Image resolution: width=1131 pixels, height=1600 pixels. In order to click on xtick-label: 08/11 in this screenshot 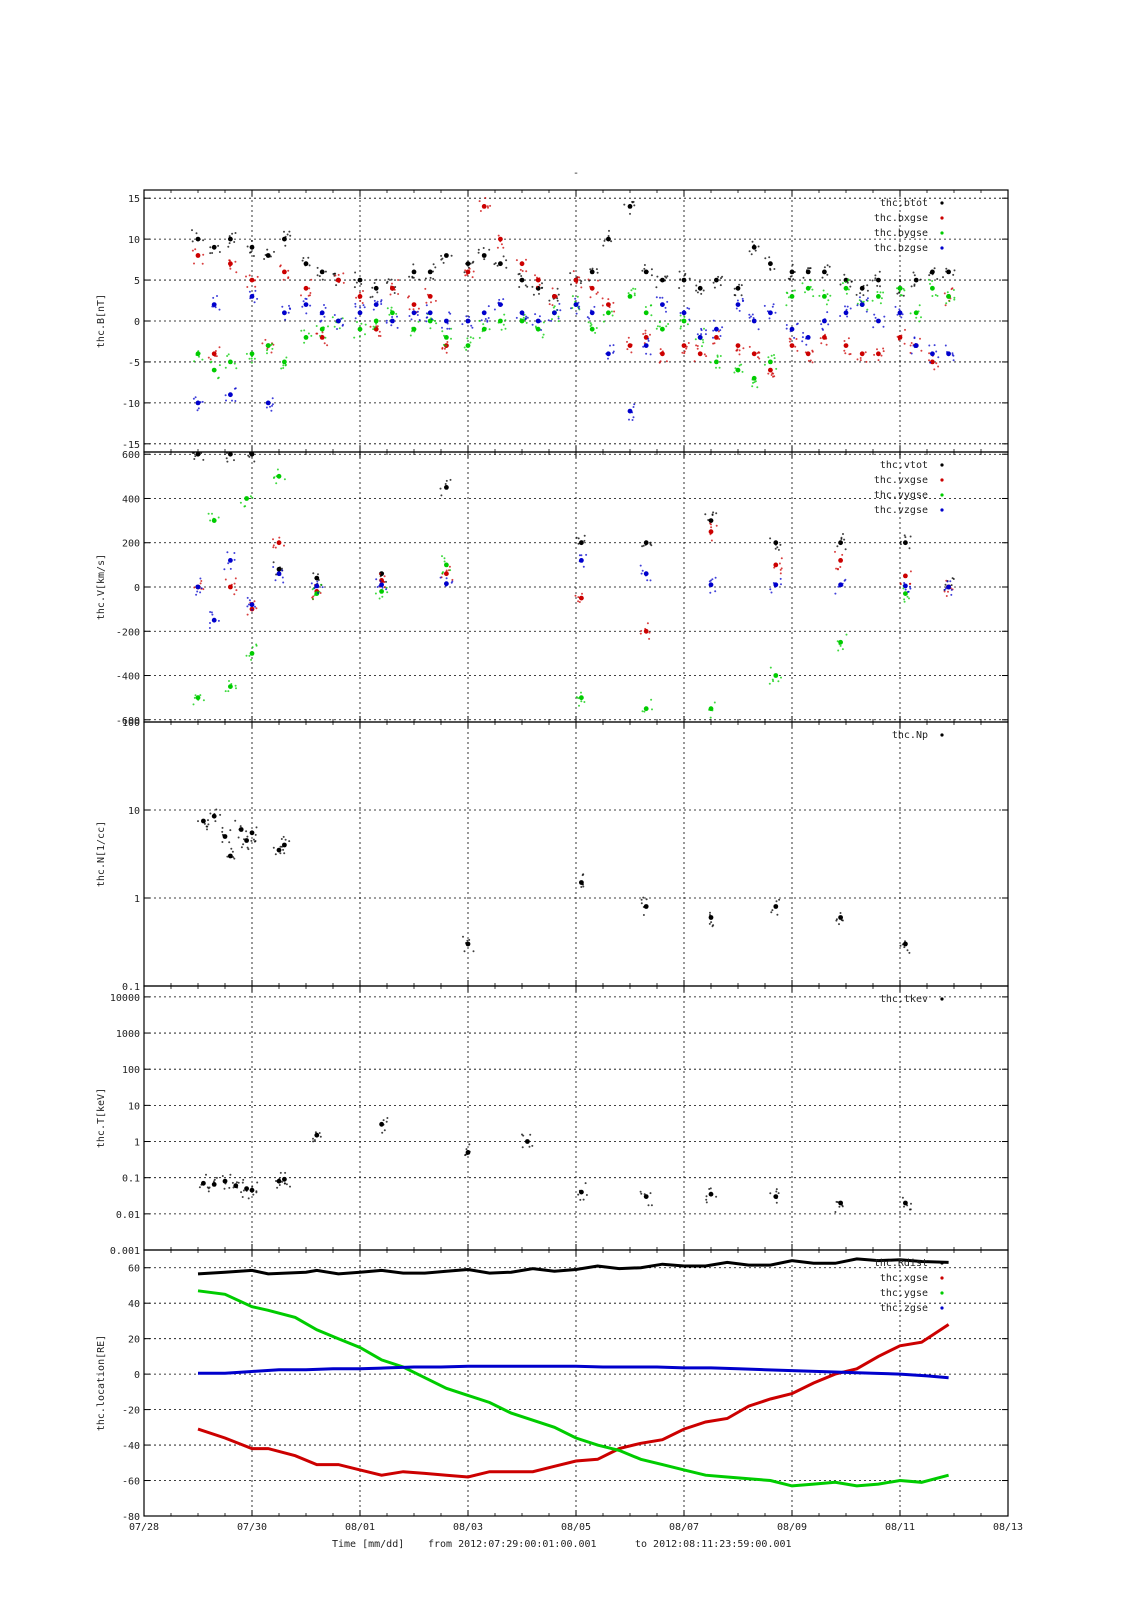, I will do `click(900, 1527)`.